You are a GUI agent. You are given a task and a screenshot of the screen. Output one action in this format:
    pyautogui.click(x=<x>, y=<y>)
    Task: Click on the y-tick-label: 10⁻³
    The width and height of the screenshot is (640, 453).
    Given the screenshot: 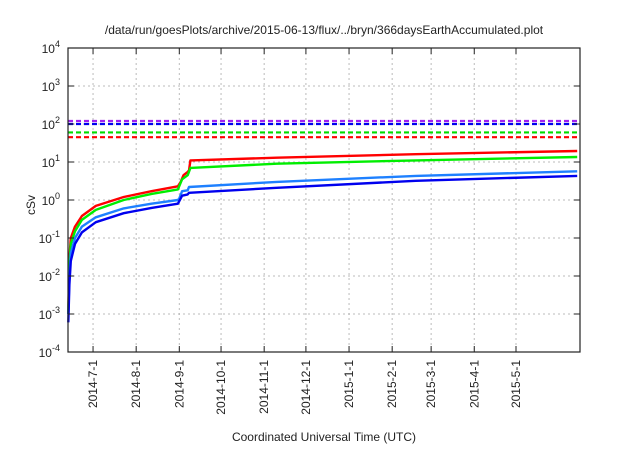 What is the action you would take?
    pyautogui.click(x=49, y=313)
    